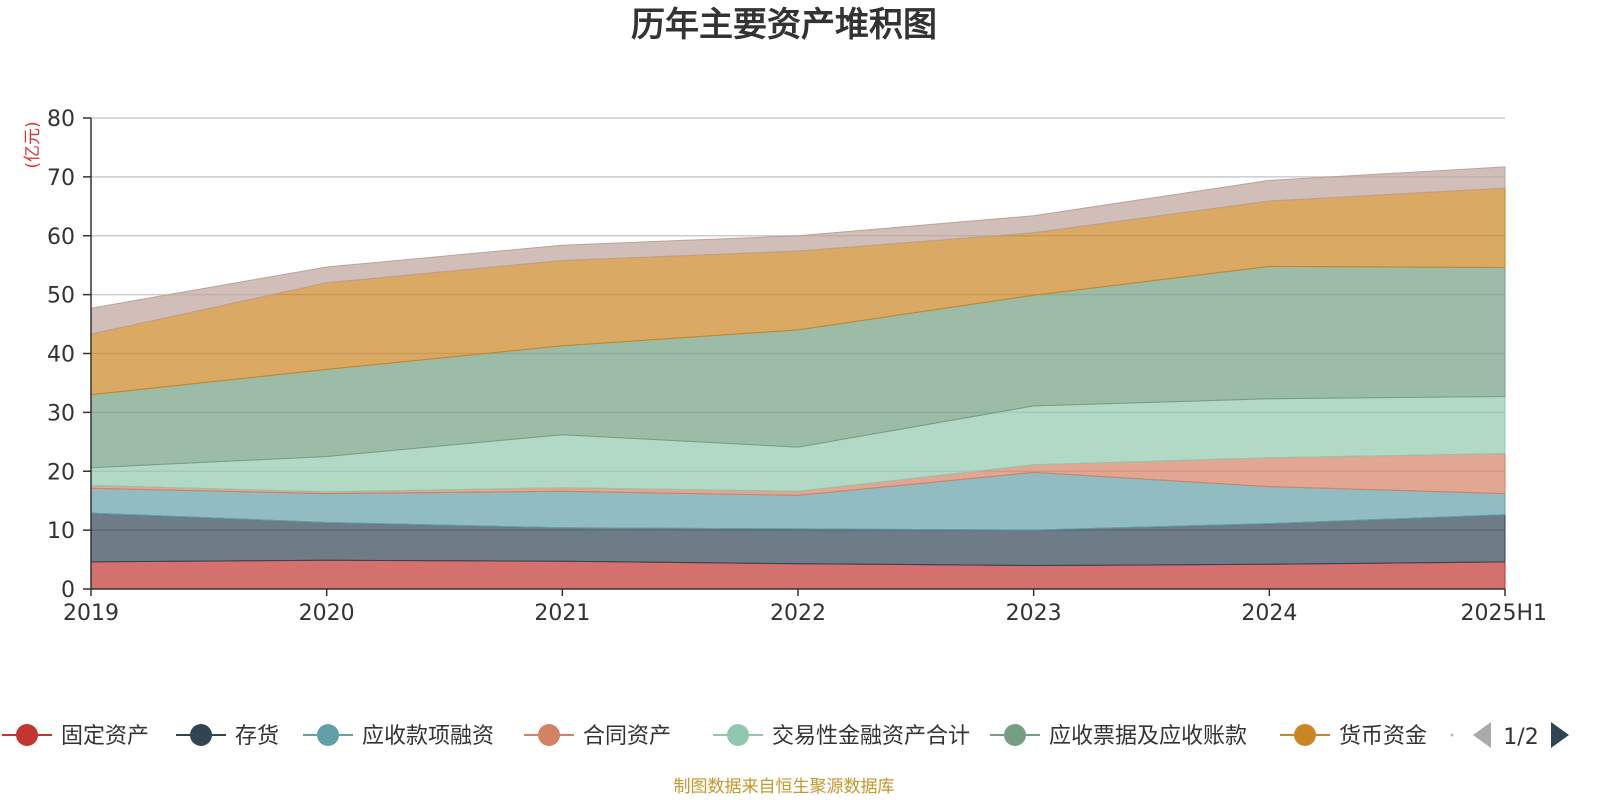 The width and height of the screenshot is (1600, 800). Describe the element at coordinates (61, 237) in the screenshot. I see `y-tick-label: 60` at that location.